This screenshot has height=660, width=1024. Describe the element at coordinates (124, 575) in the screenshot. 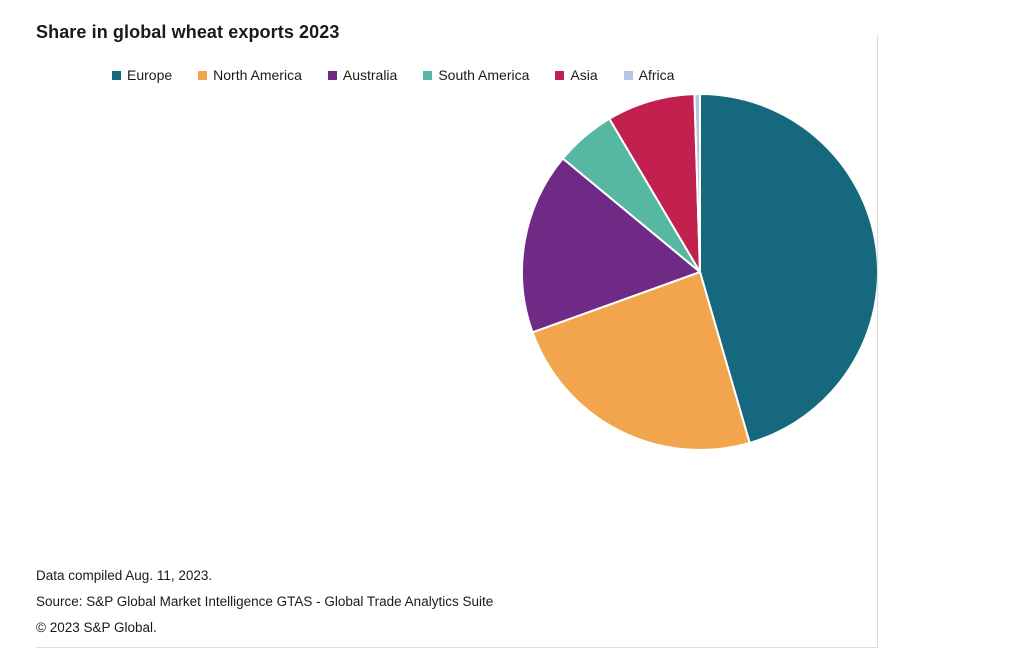

I see `footer-data-compiled: Data compiled Aug. 11, 2023.` at that location.